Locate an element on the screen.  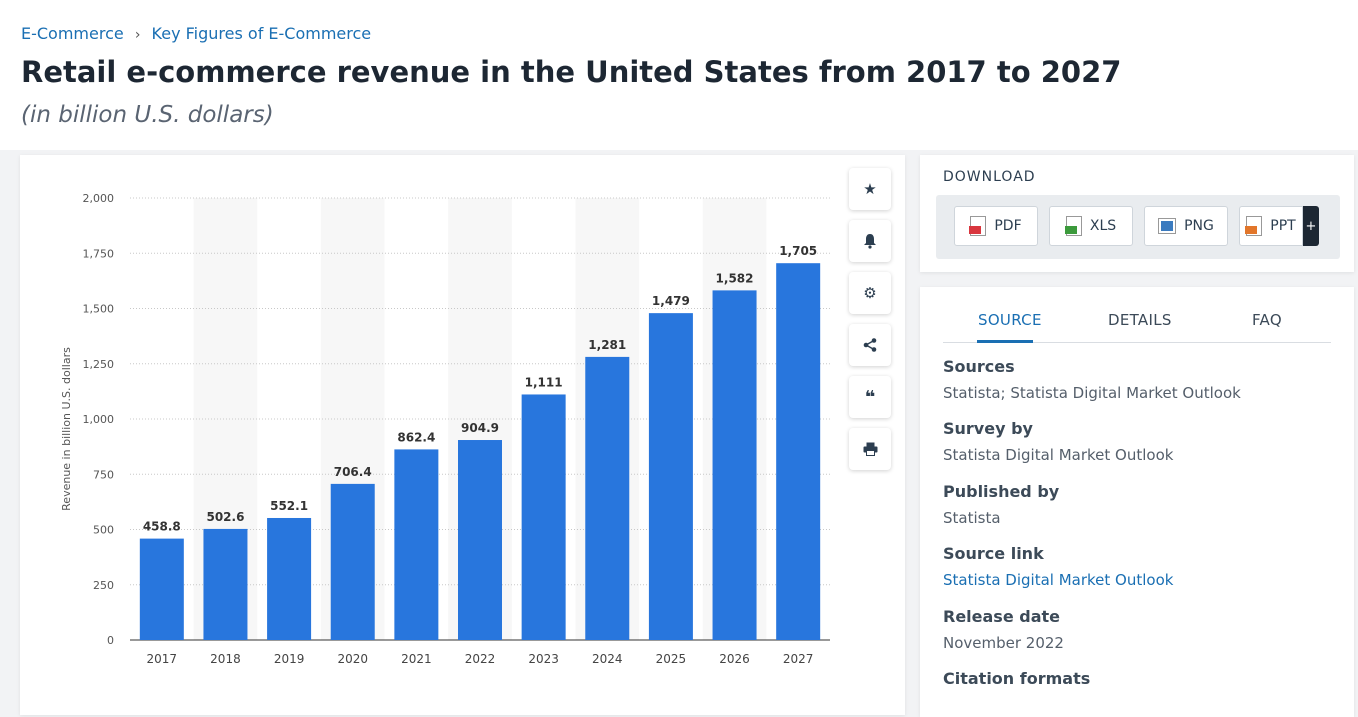
print-icon is located at coordinates (870, 449).